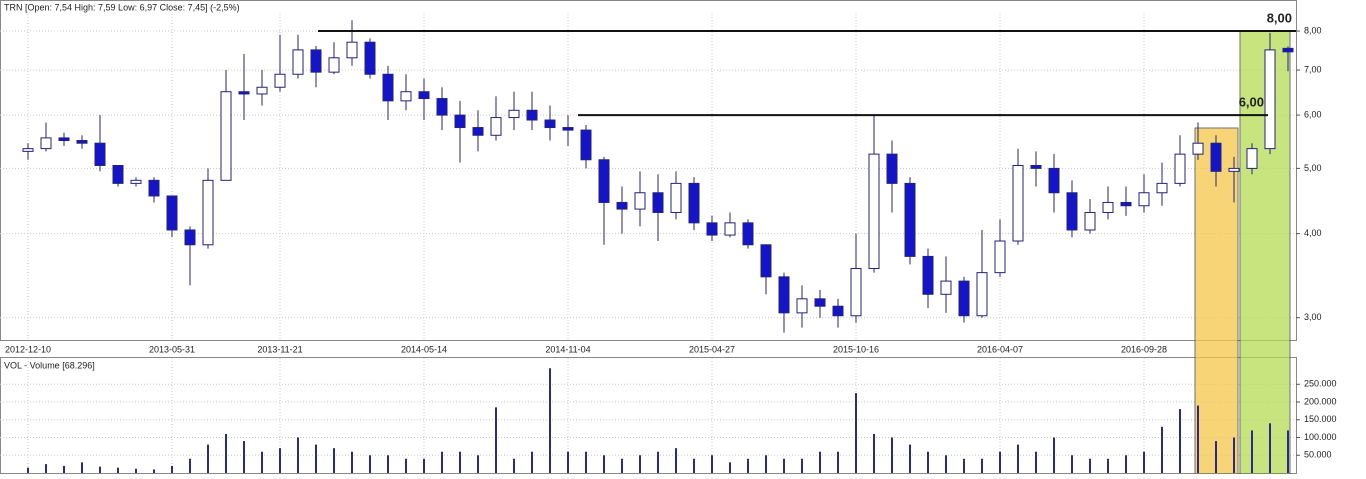  I want to click on y-tick-label: 200.000, so click(1320, 401).